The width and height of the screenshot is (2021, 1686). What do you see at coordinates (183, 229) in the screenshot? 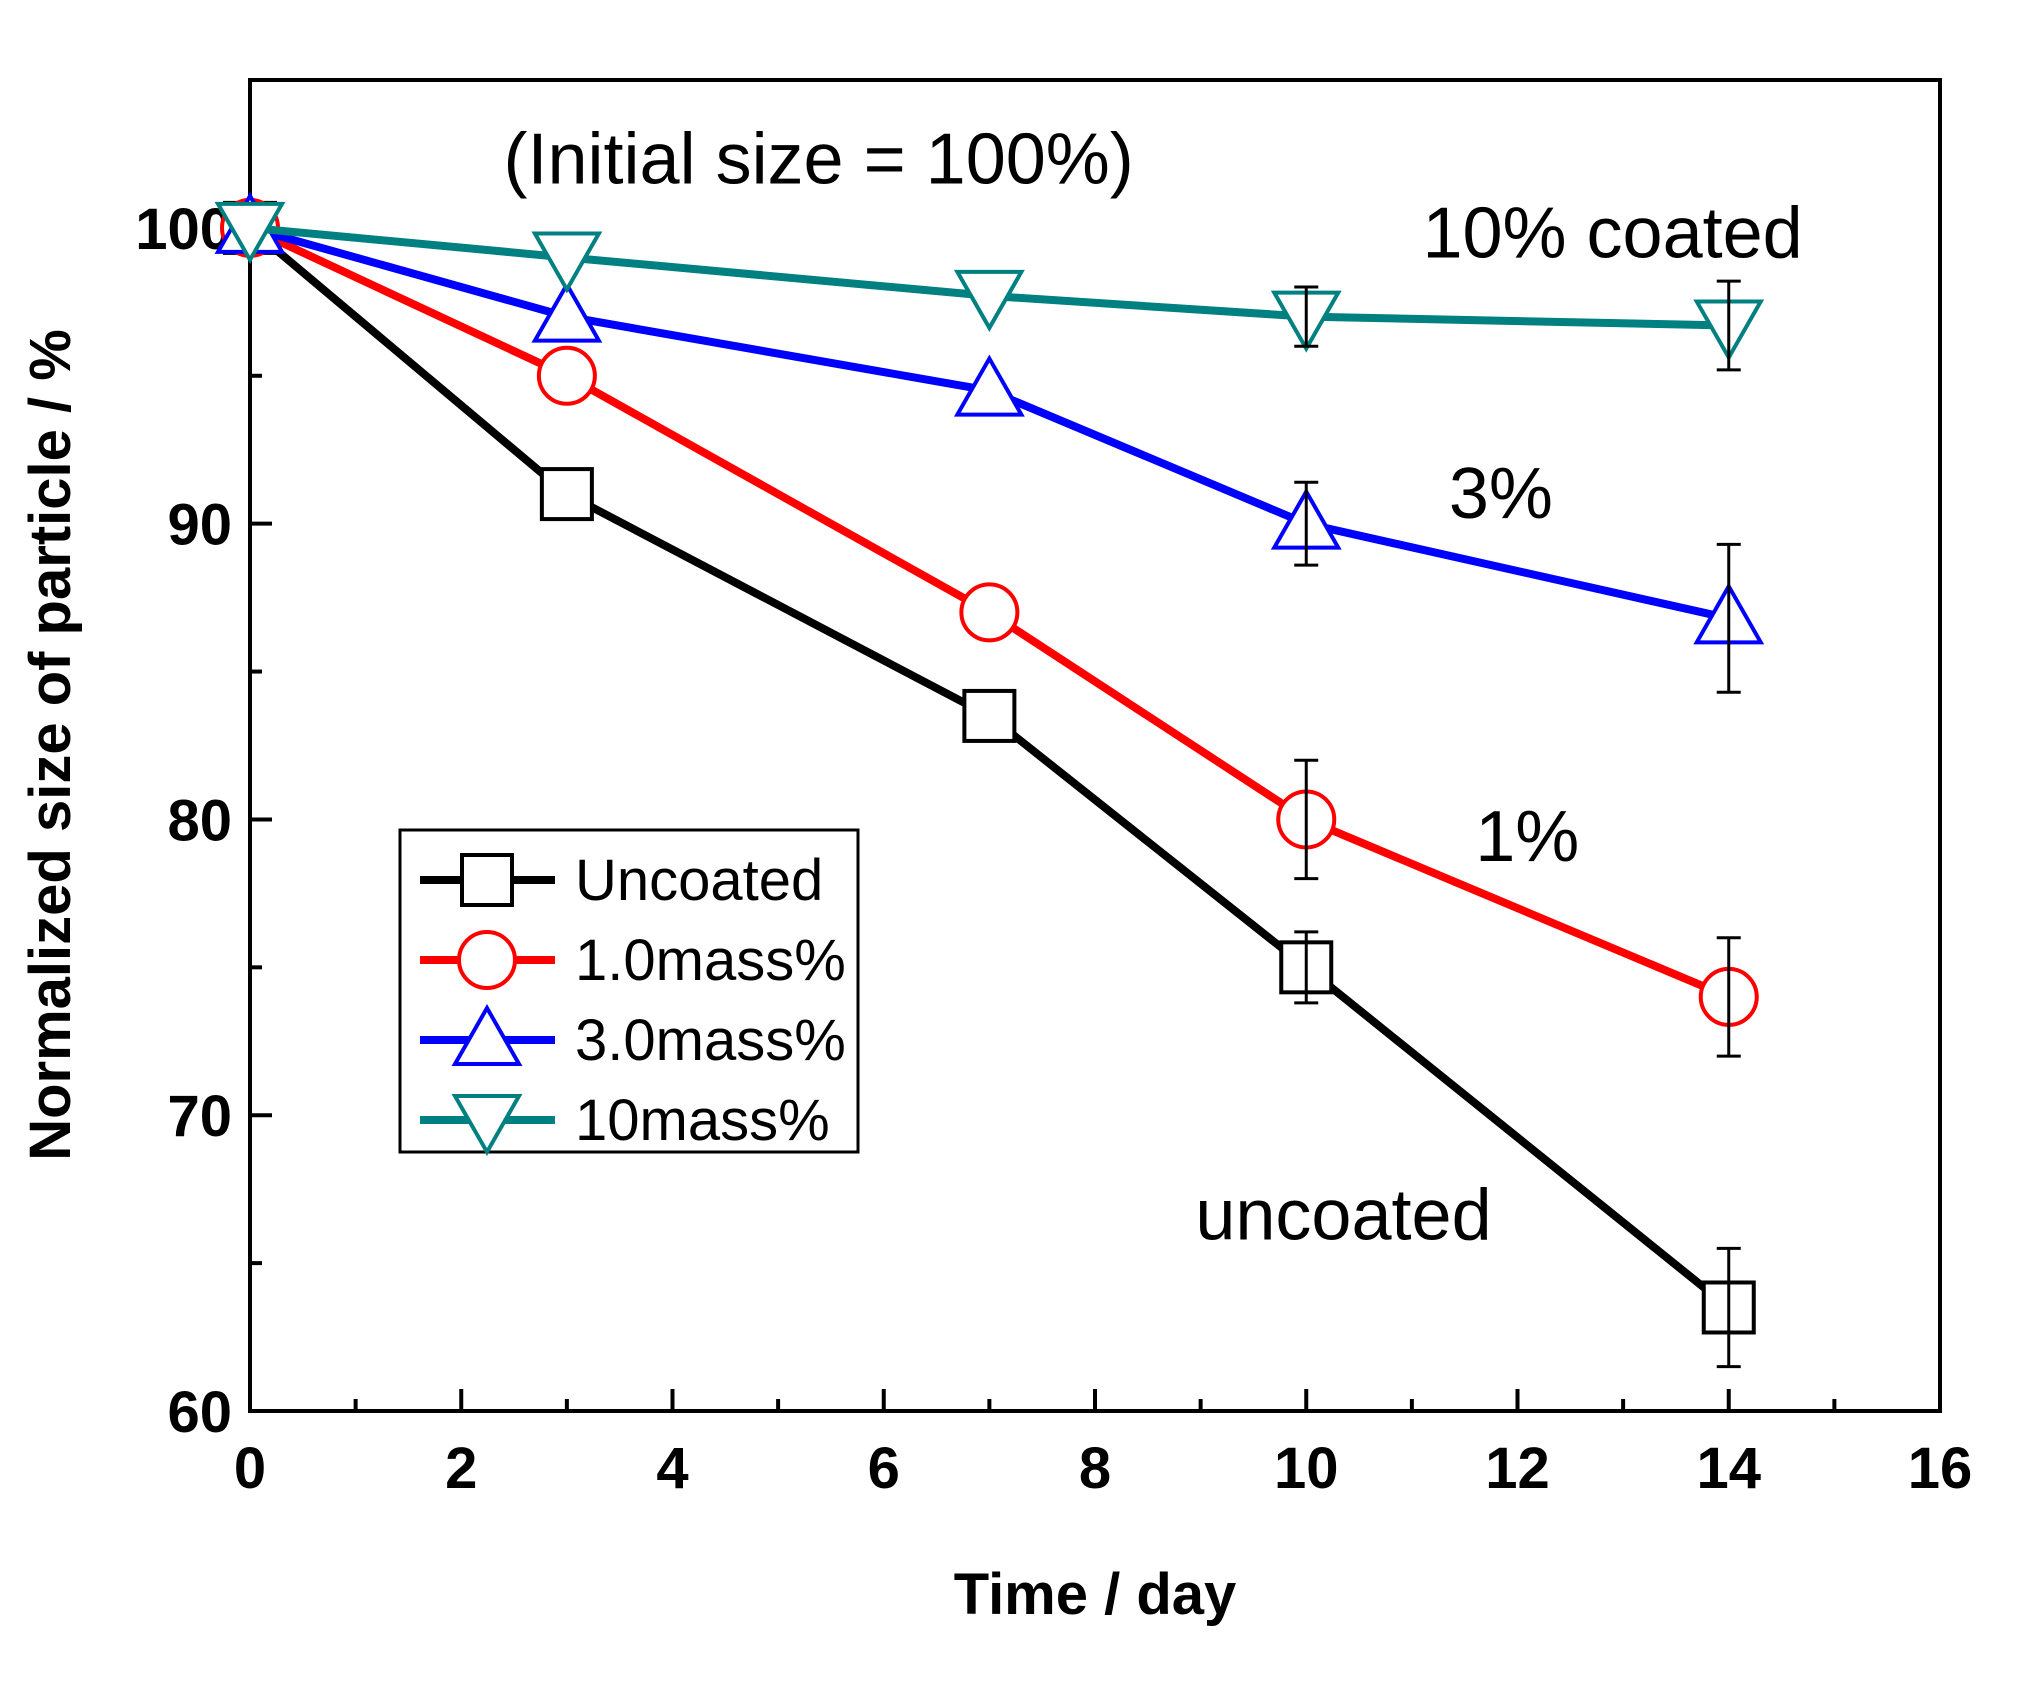
I see `y-tick-label: 100` at bounding box center [183, 229].